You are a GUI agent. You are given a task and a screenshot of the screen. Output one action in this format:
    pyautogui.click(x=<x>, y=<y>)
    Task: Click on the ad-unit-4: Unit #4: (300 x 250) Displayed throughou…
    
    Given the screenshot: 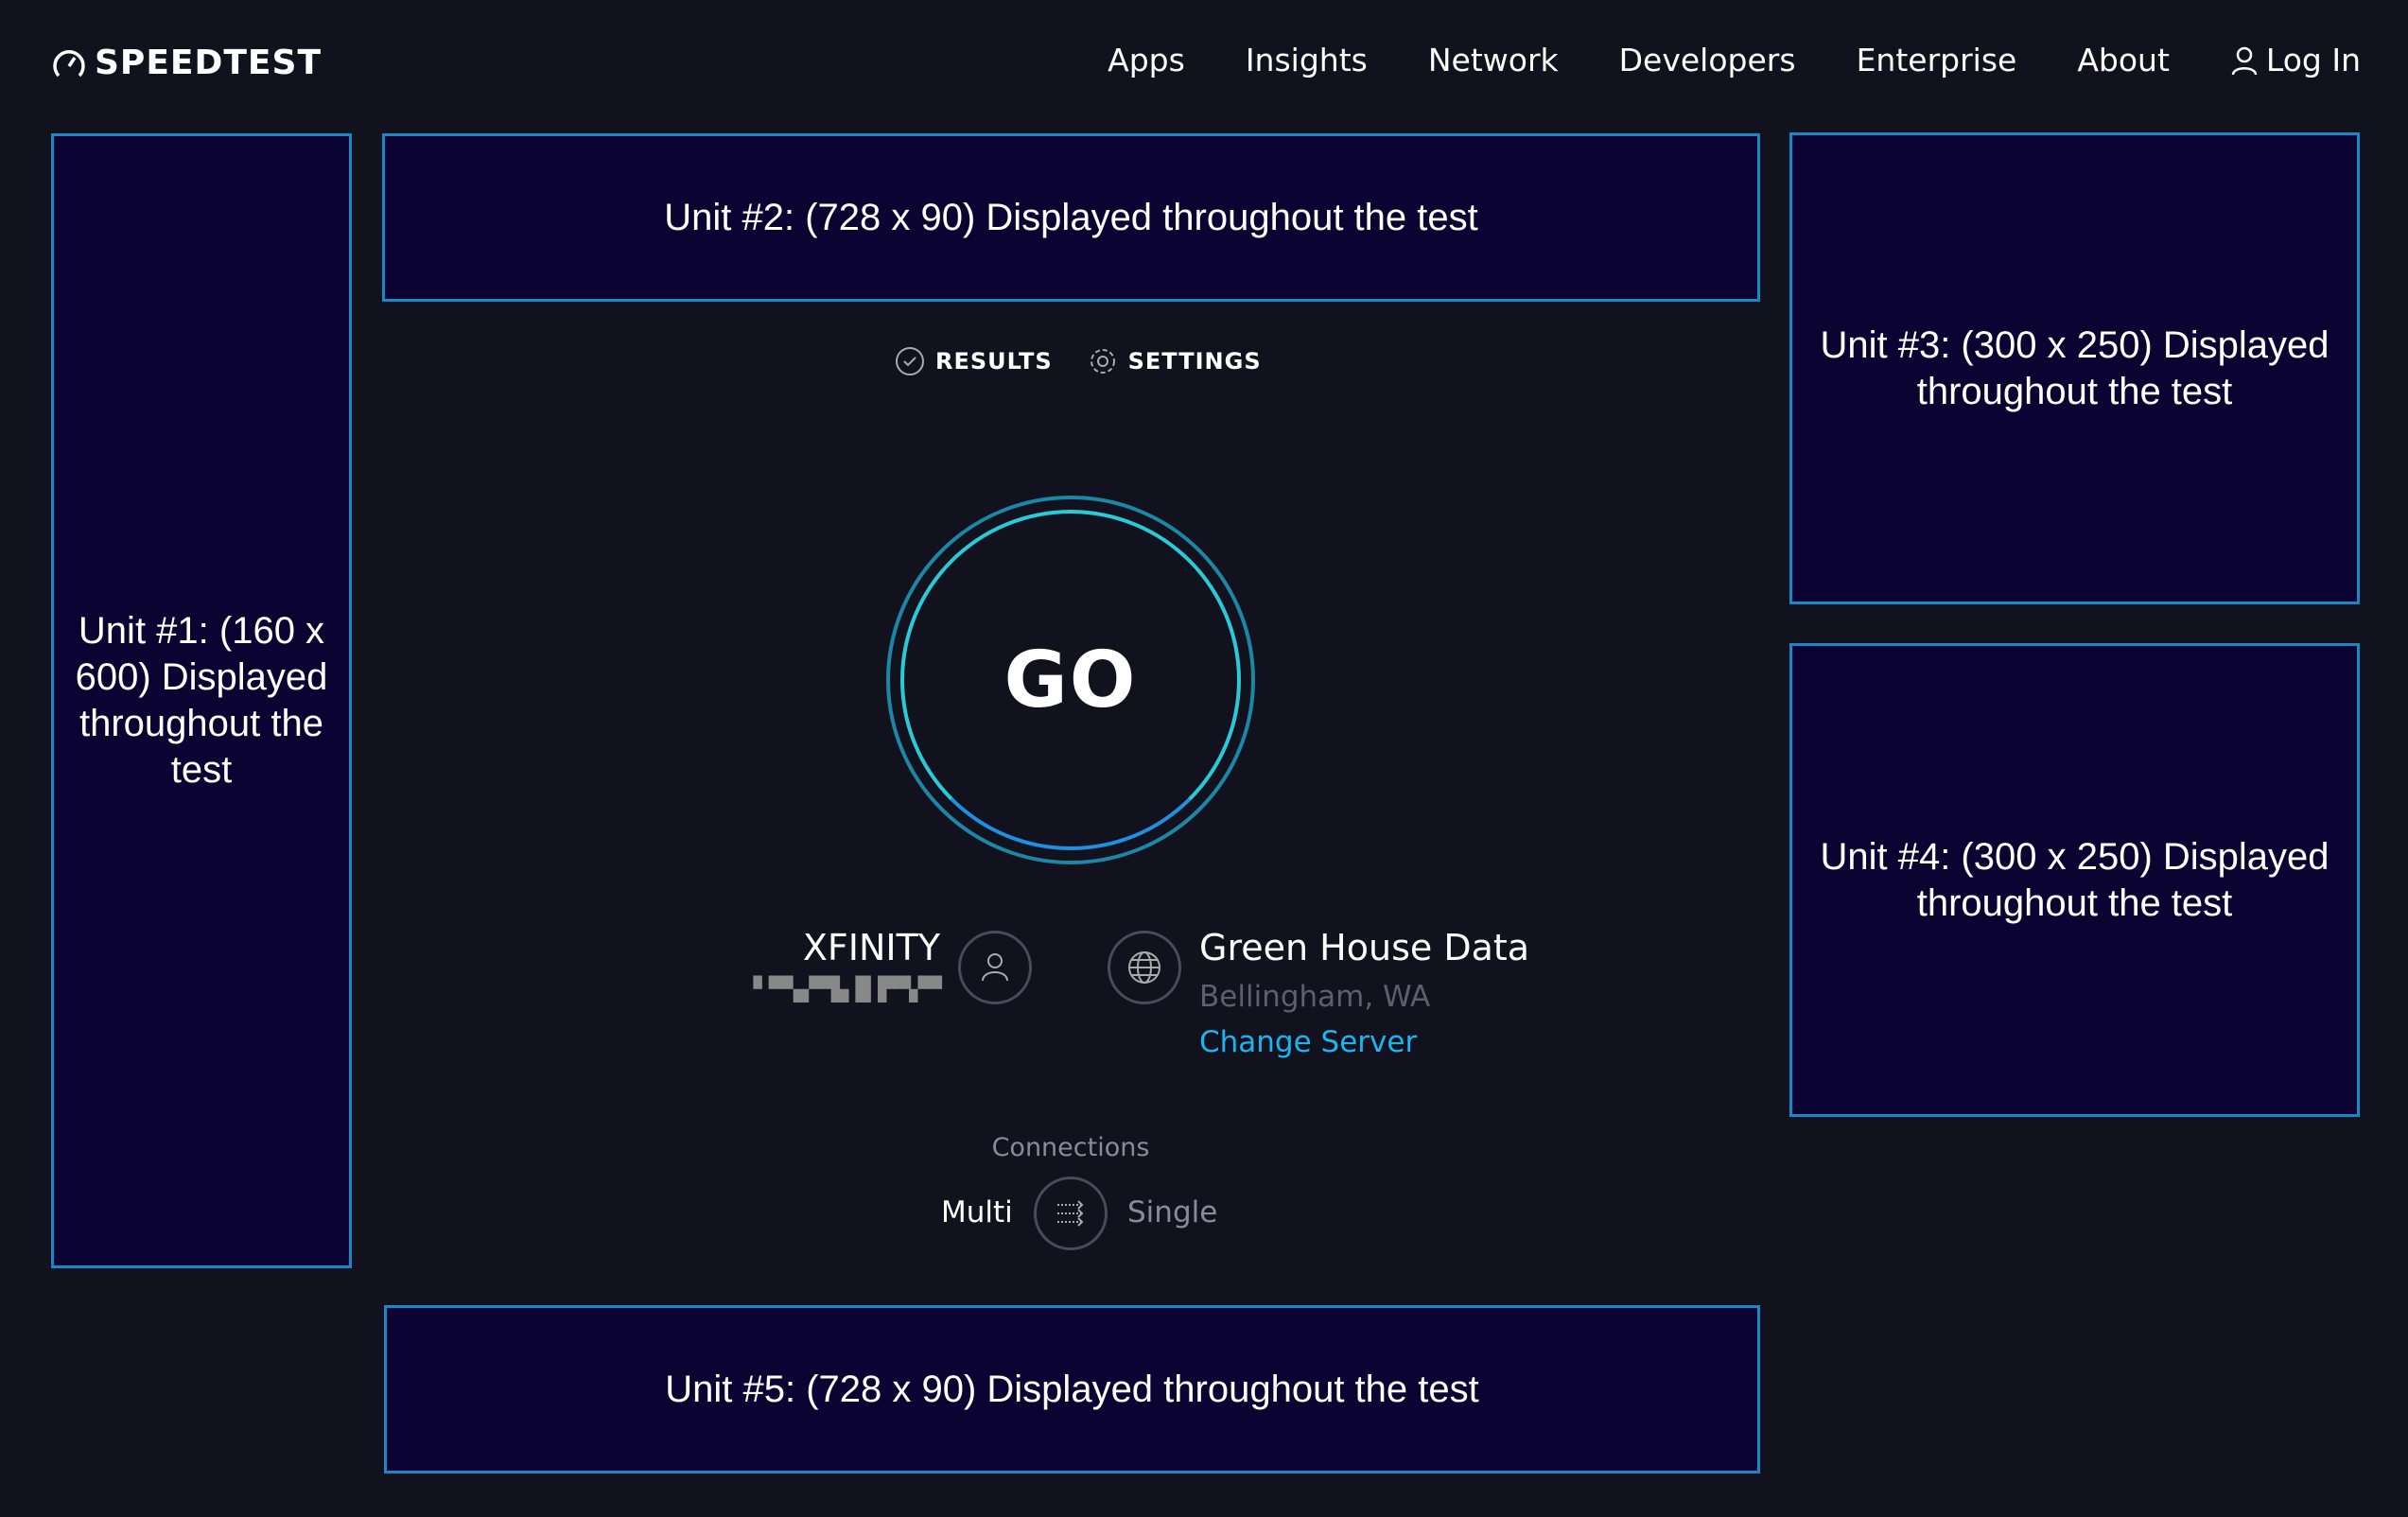 What is the action you would take?
    pyautogui.click(x=2074, y=880)
    